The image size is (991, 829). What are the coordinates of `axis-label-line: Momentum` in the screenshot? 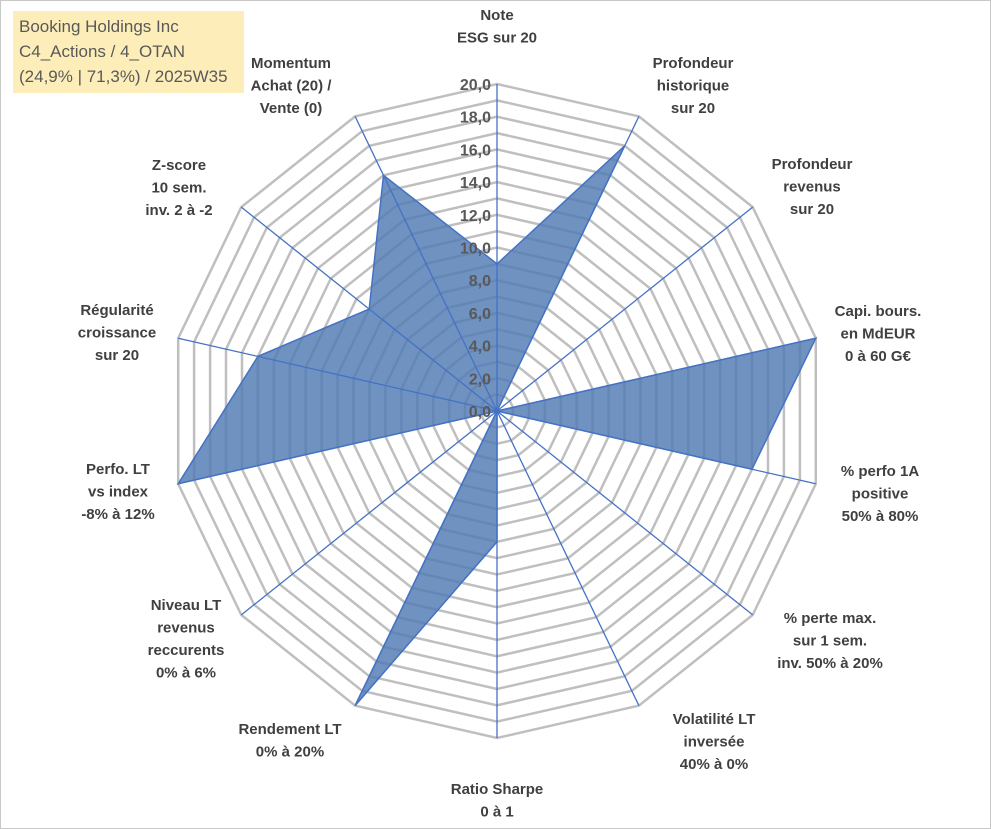 It's located at (291, 63).